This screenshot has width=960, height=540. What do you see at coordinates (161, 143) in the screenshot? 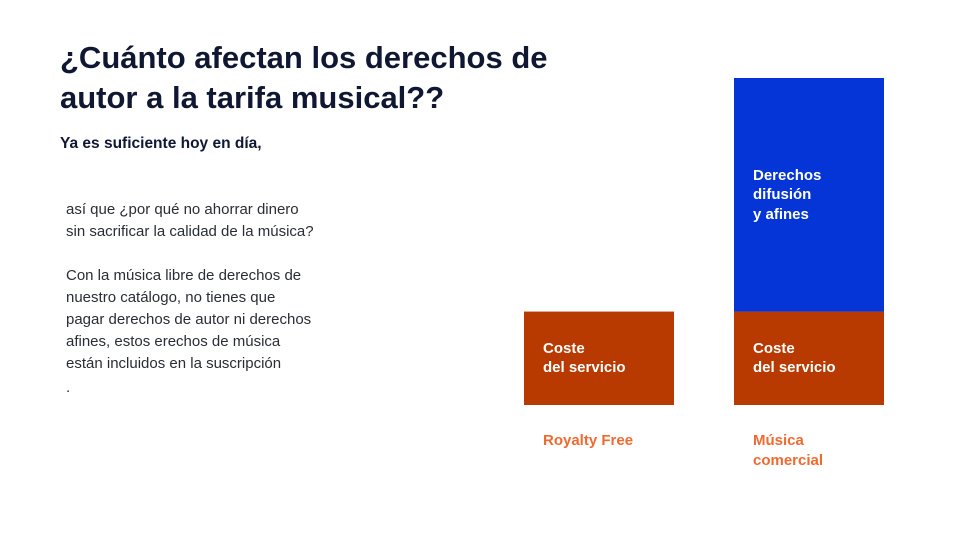
I see `slide-subtitle: Ya es suficiente hoy en día,` at bounding box center [161, 143].